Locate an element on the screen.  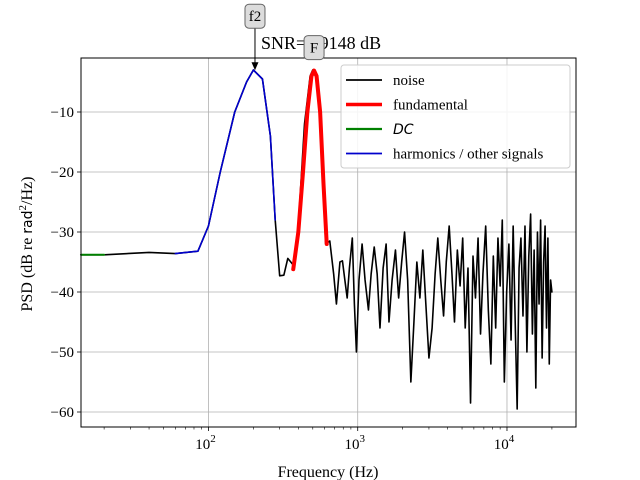
y-tick-label: −10 is located at coordinates (62, 113).